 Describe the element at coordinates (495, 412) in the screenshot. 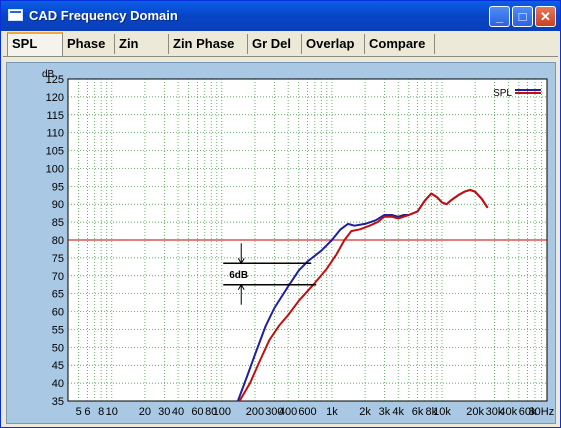

I see `x-tick-label: 30k` at that location.